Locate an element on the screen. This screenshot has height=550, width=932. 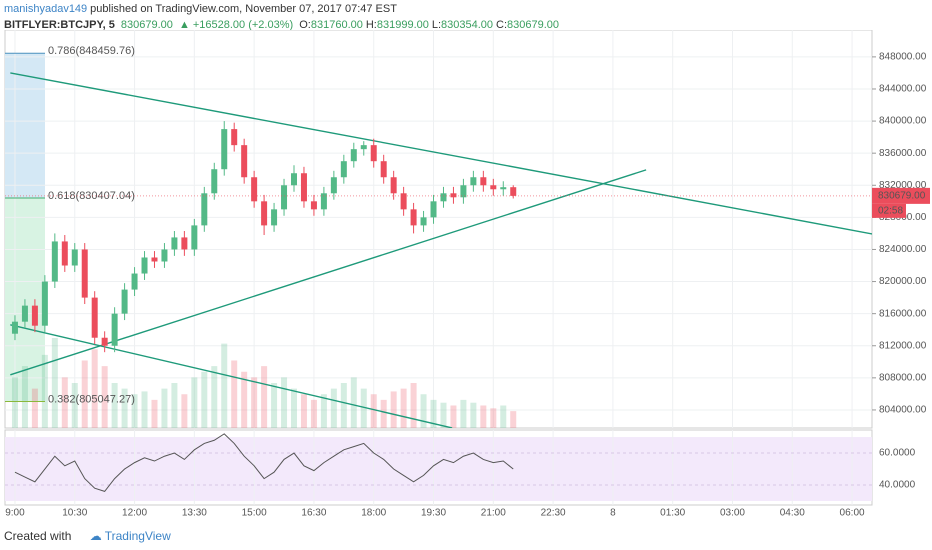
x-tick-label: 18:00 is located at coordinates (373, 513).